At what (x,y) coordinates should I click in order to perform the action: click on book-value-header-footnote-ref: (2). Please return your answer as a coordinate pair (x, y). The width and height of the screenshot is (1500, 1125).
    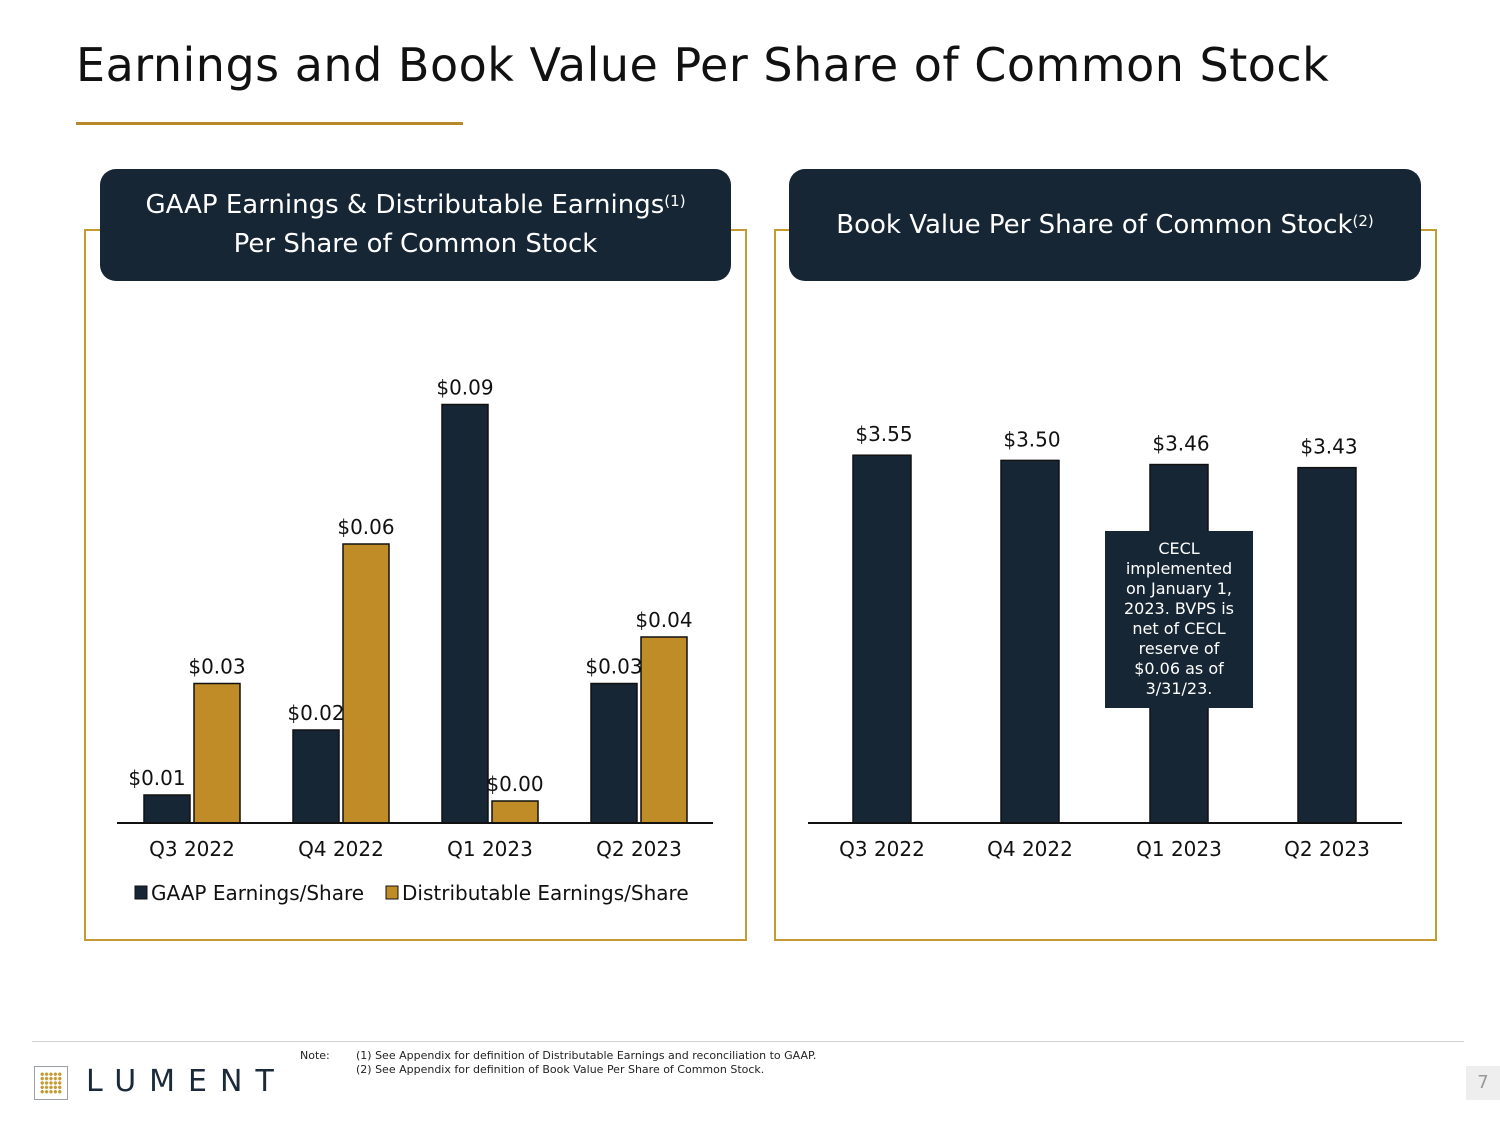
    Looking at the image, I should click on (1363, 220).